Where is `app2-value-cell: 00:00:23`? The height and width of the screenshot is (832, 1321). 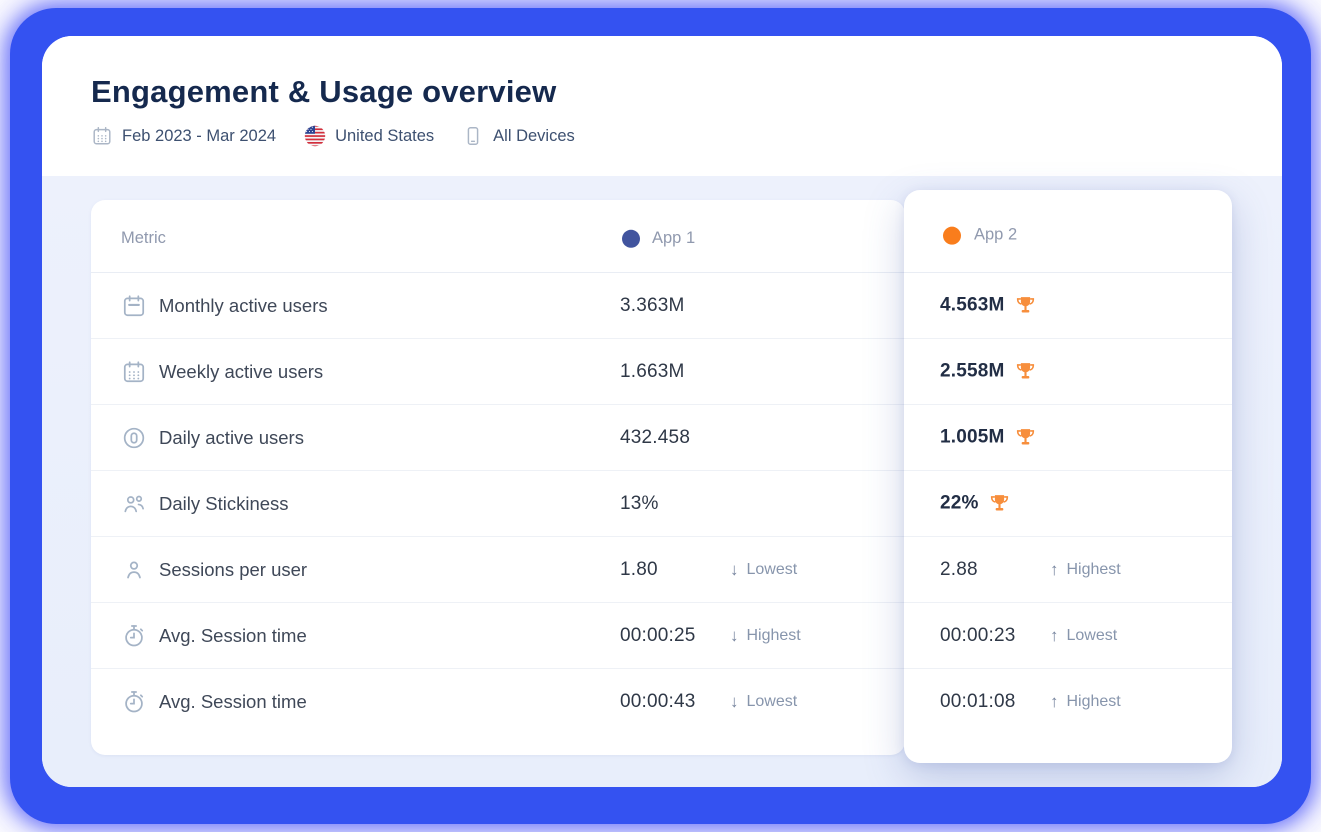
app2-value-cell: 00:00:23 is located at coordinates (978, 636).